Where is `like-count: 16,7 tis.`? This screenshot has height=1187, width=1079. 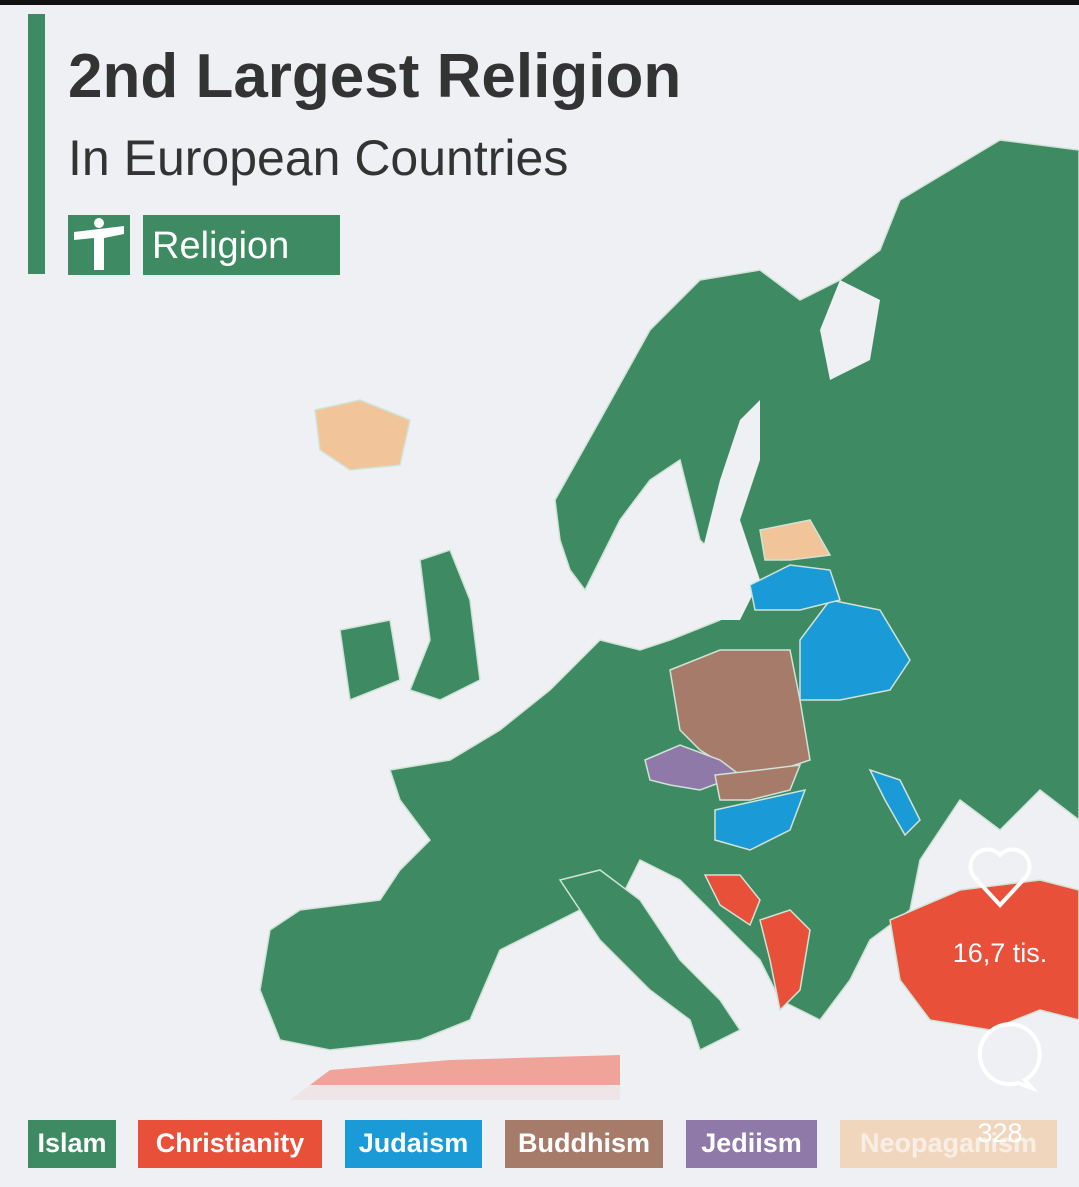
like-count: 16,7 tis. is located at coordinates (1000, 953).